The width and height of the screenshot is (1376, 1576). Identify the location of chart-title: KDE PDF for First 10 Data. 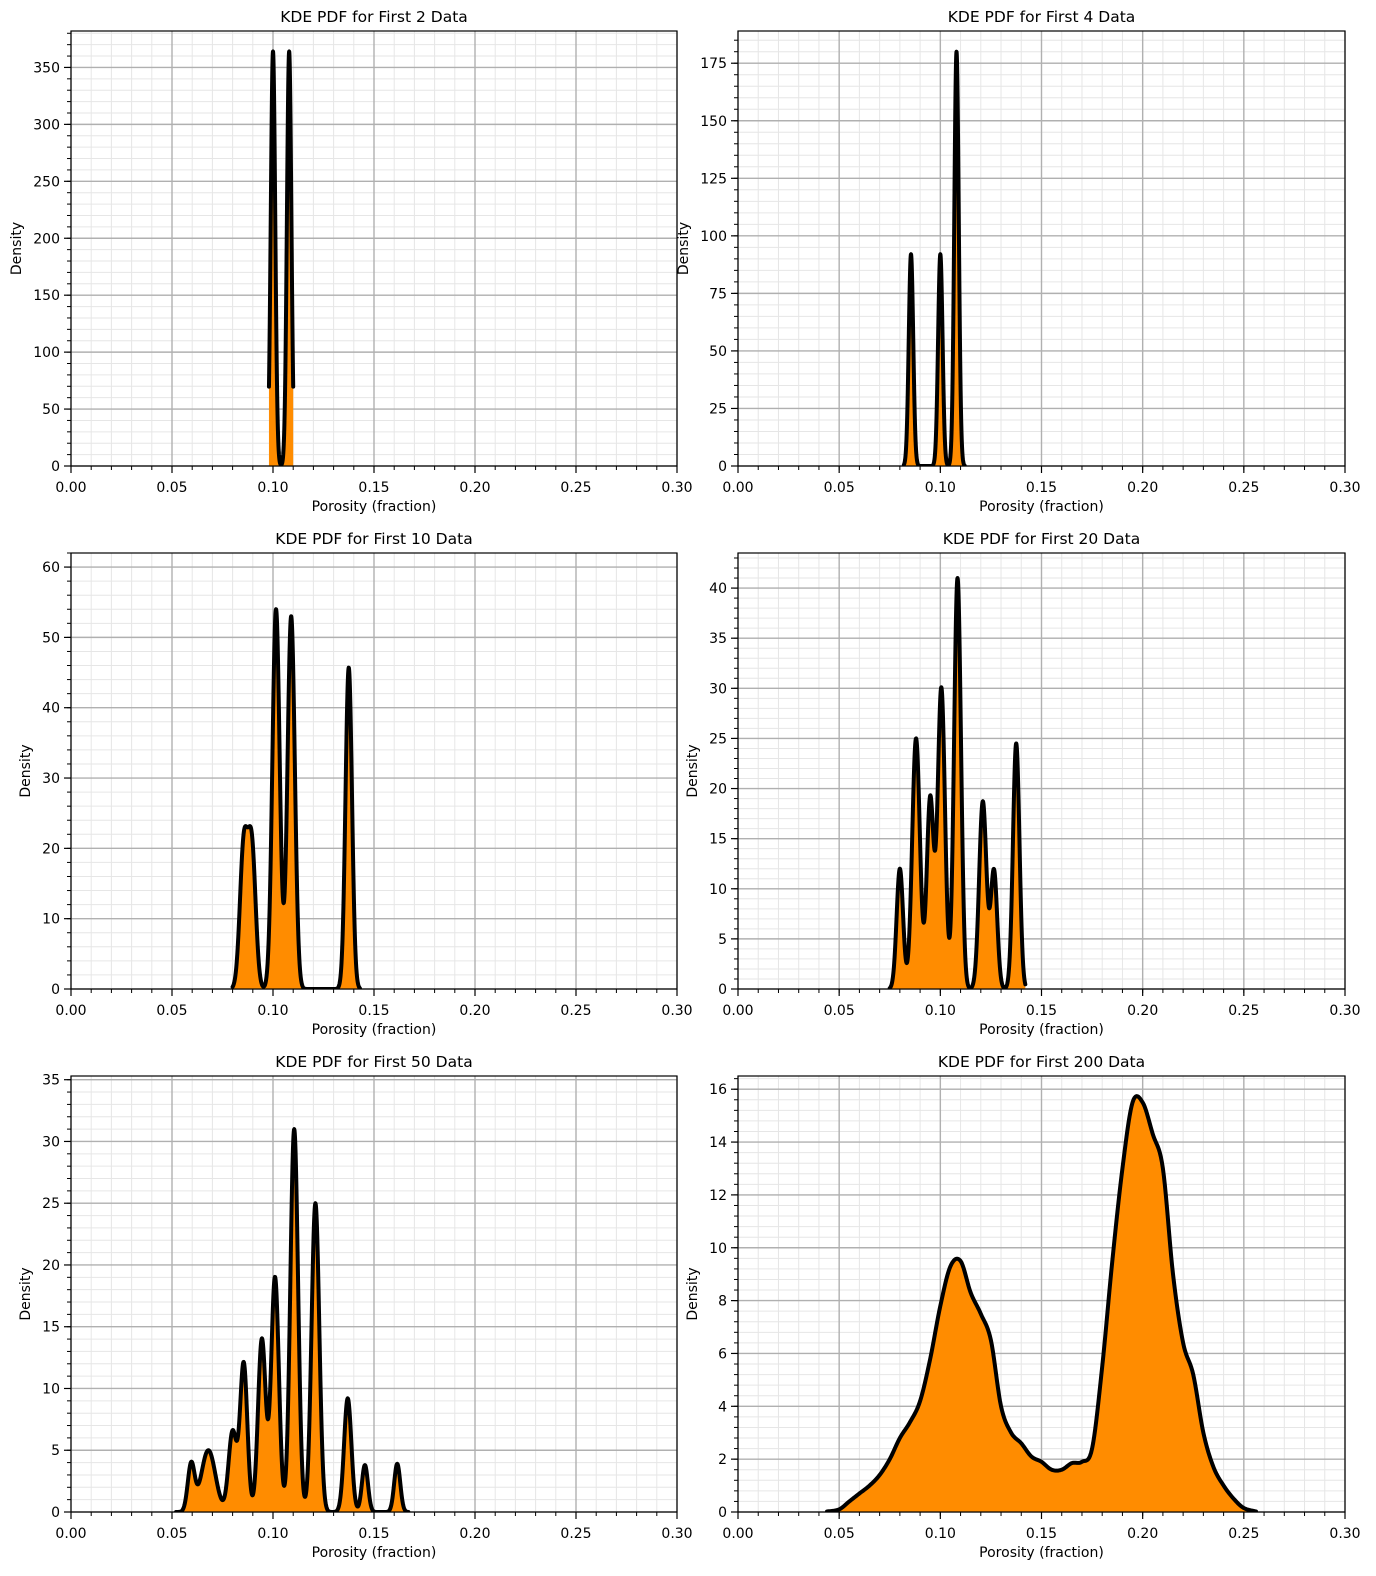
(373, 539).